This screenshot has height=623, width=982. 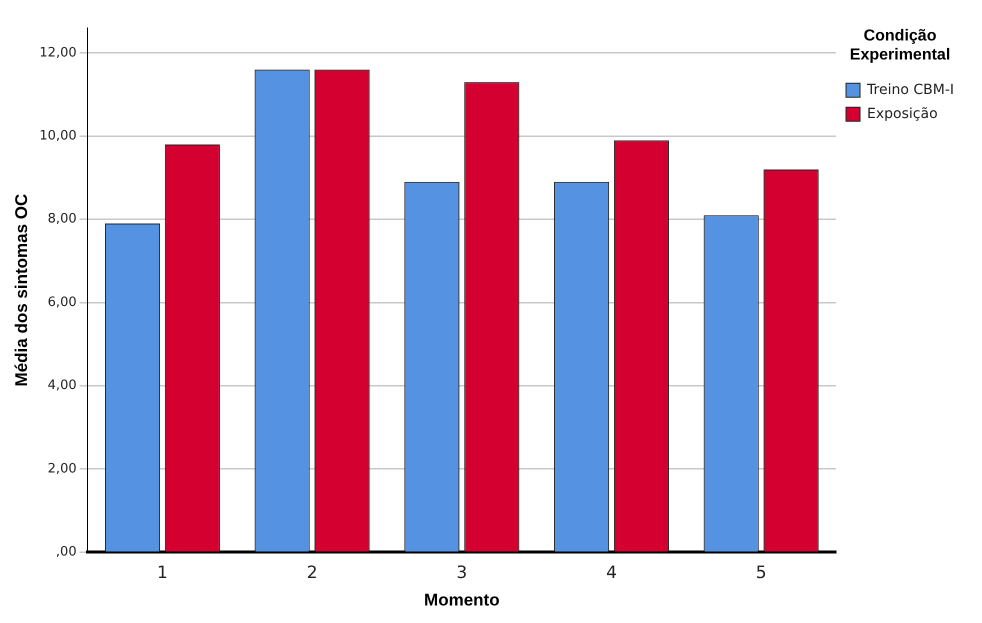 I want to click on y-tick-label: ,00, so click(x=66, y=552).